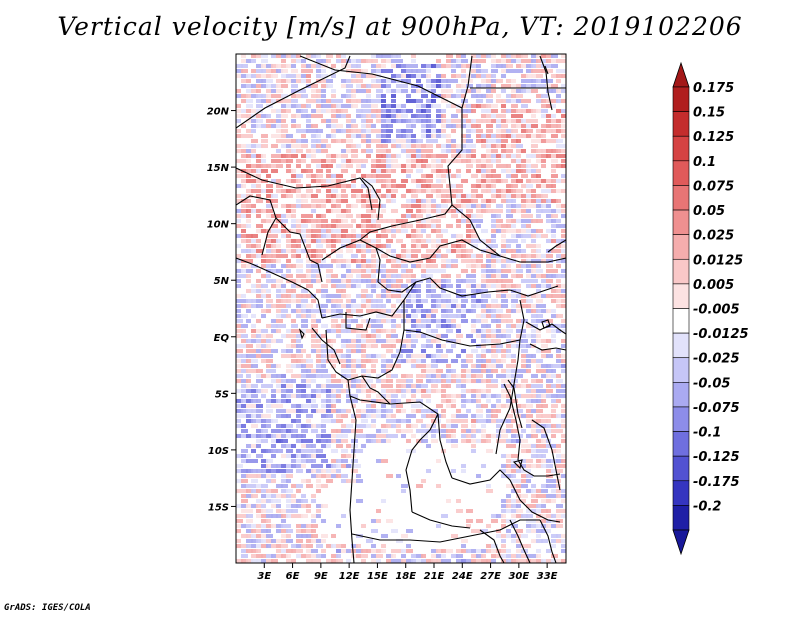 This screenshot has height=618, width=800. Describe the element at coordinates (716, 482) in the screenshot. I see `colorbar-label: -0.175` at that location.